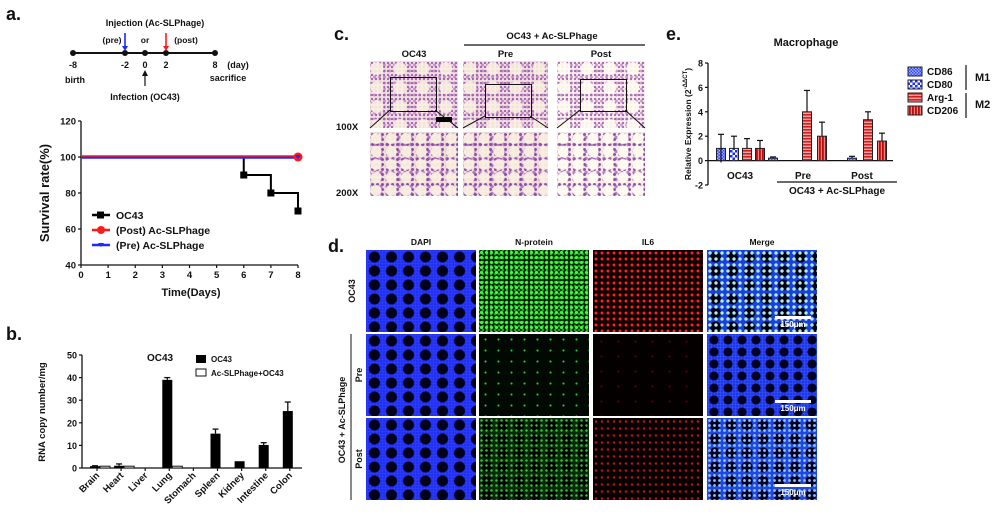  What do you see at coordinates (761, 242) in the screenshot?
I see `column-label: Merge` at bounding box center [761, 242].